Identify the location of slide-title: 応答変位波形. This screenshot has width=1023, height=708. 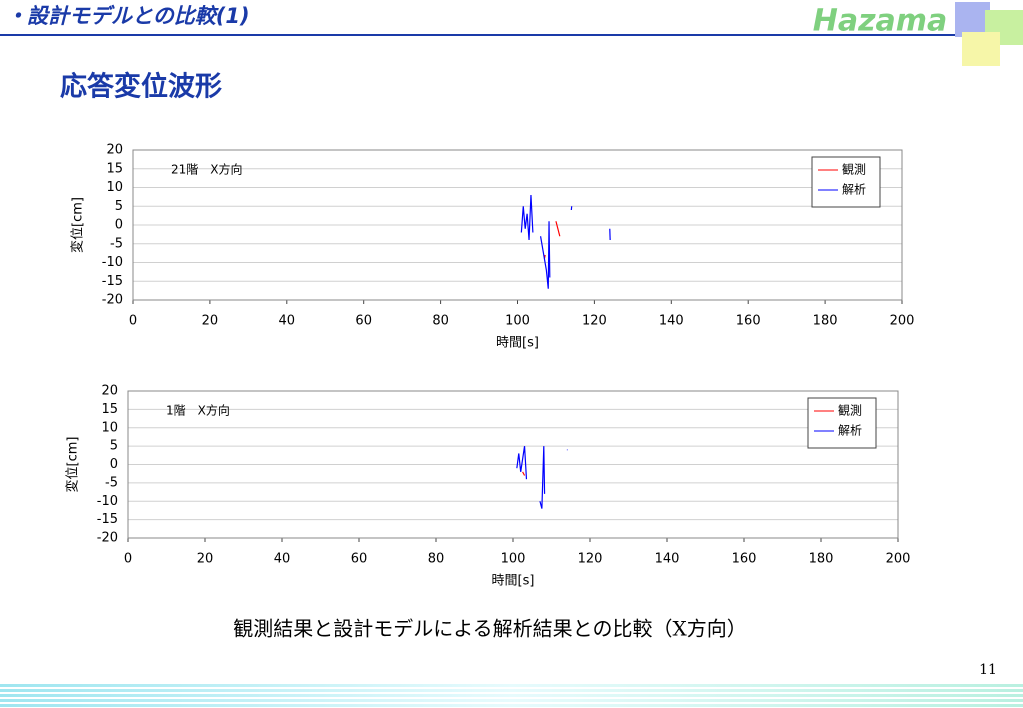
(141, 87).